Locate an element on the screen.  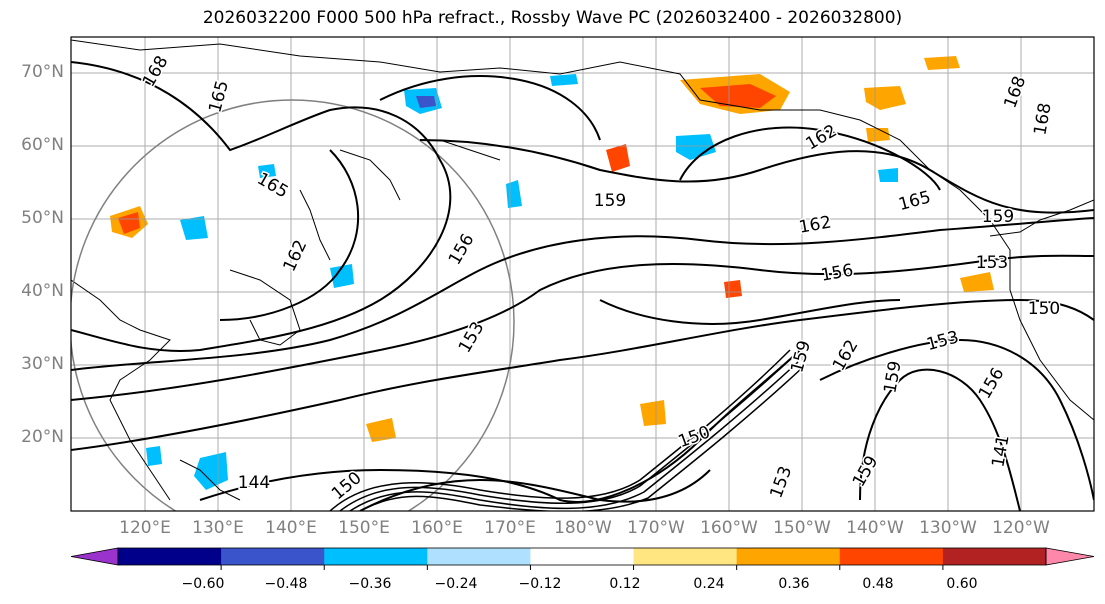
colorbar-tick-label: −0.12 is located at coordinates (540, 584).